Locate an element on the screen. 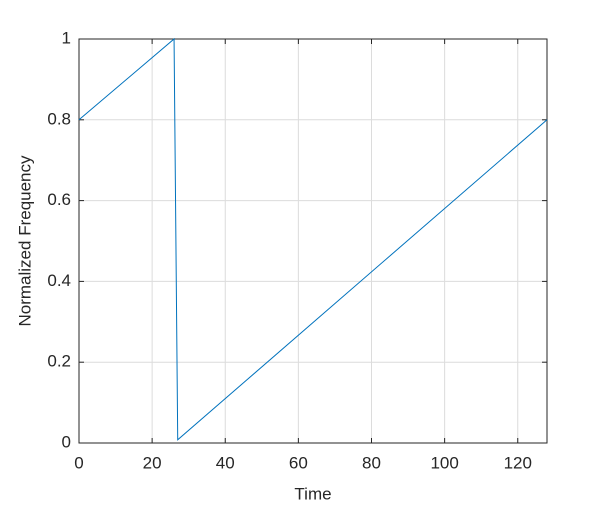 This screenshot has width=606, height=507. x-tick-label: 100 is located at coordinates (444, 462).